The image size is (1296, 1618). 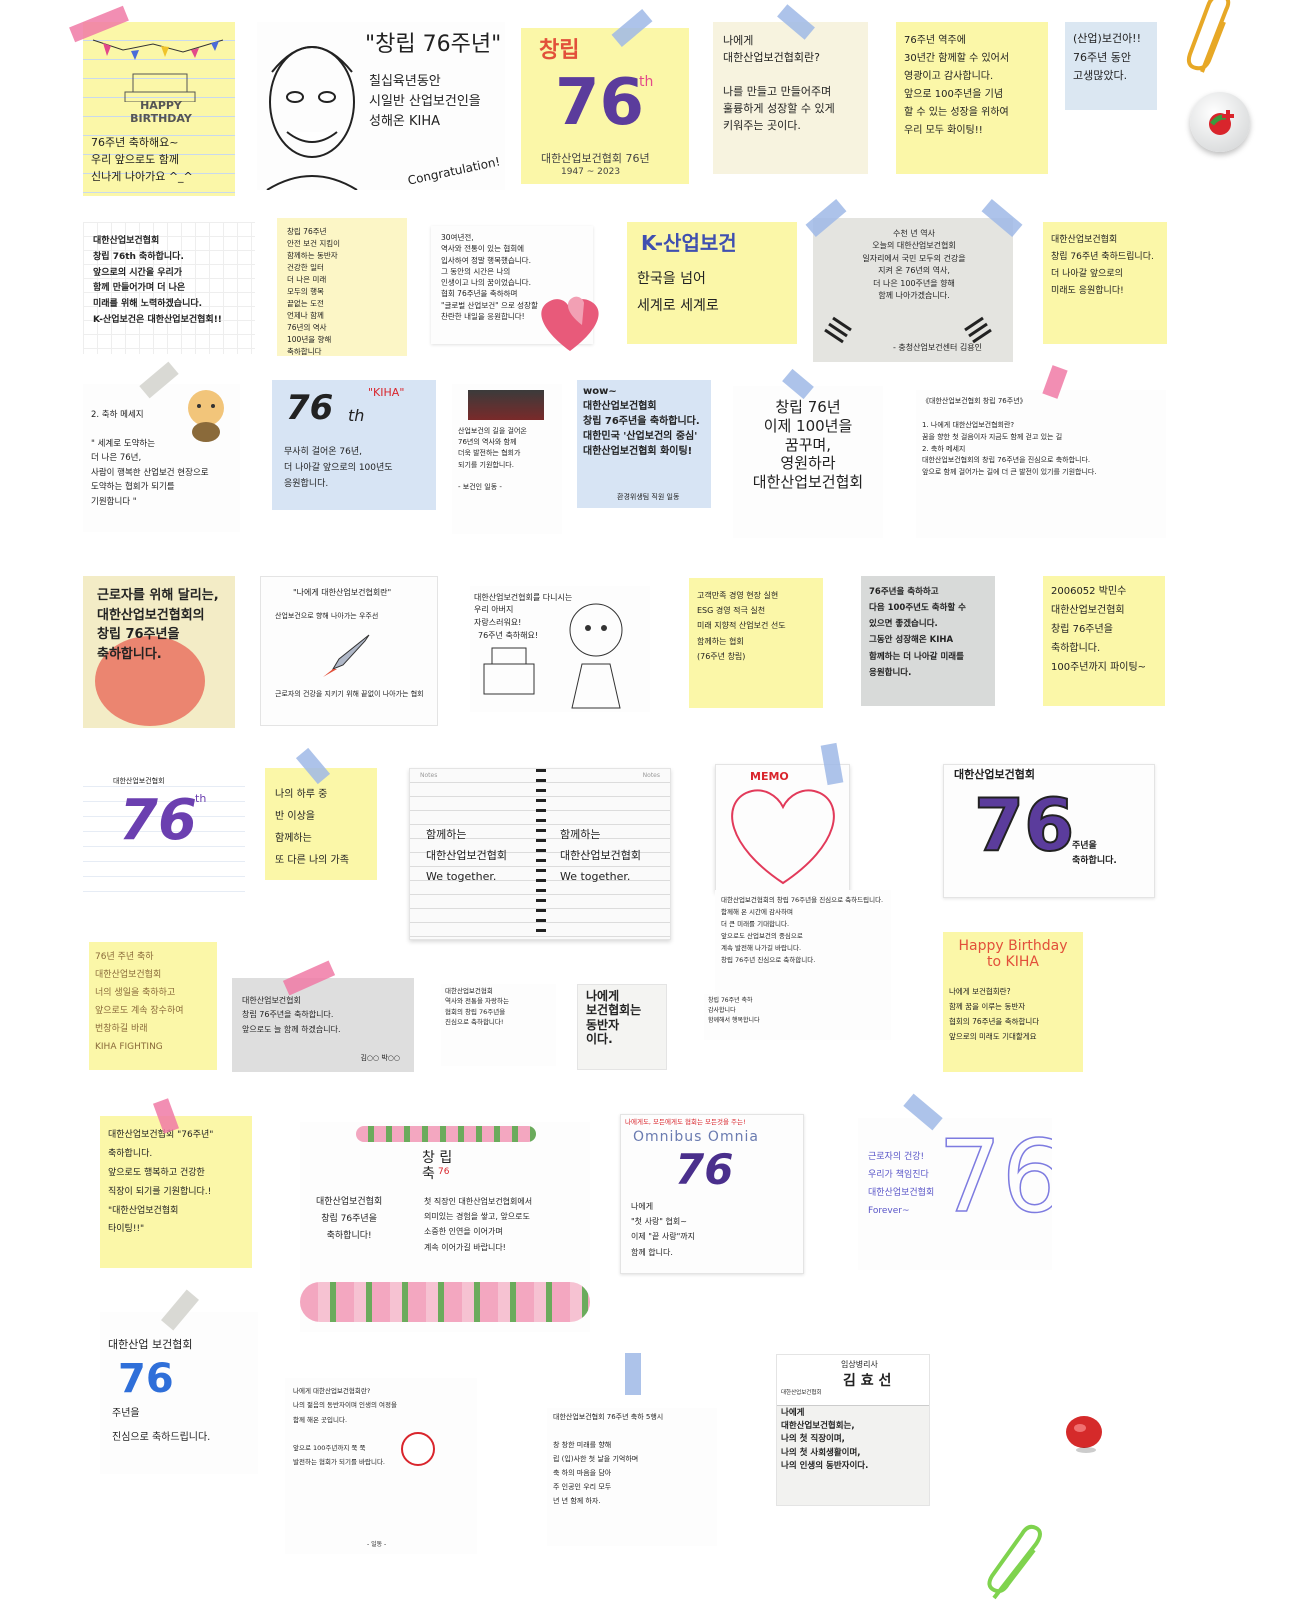 What do you see at coordinates (466, 855) in the screenshot?
I see `note-text-left: 함께하는 대한산업보건협회 We together.` at bounding box center [466, 855].